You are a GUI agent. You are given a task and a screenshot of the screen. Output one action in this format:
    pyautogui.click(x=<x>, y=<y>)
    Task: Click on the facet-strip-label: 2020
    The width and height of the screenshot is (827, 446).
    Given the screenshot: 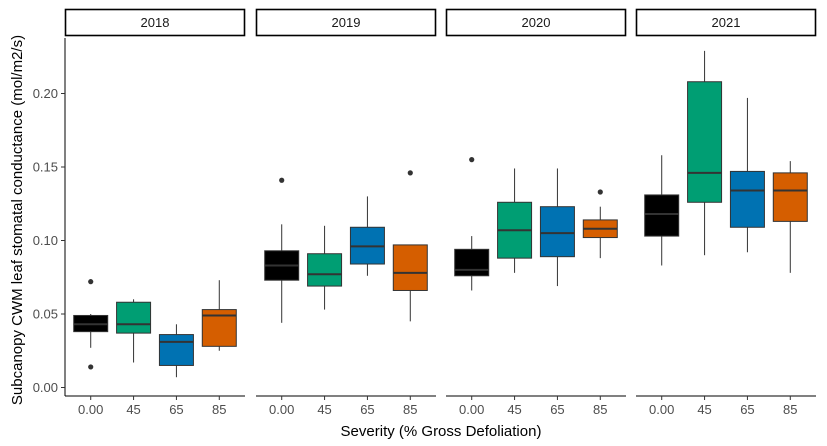 What is the action you would take?
    pyautogui.click(x=536, y=22)
    